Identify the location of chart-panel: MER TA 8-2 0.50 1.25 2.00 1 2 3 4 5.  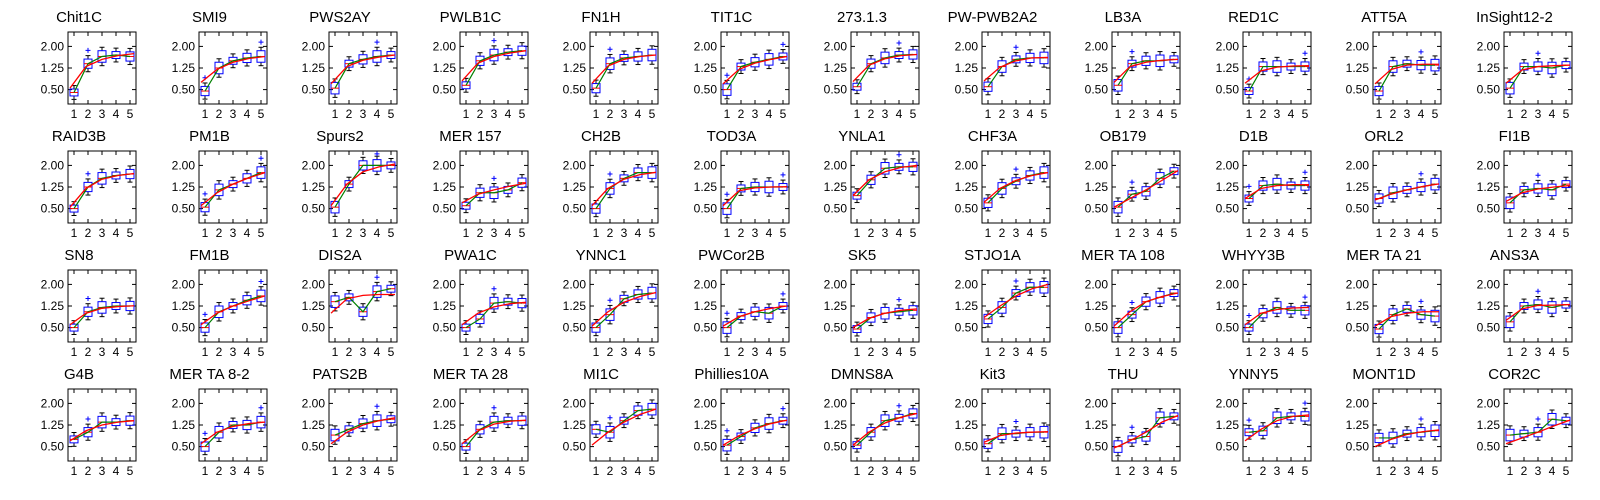
(210, 417).